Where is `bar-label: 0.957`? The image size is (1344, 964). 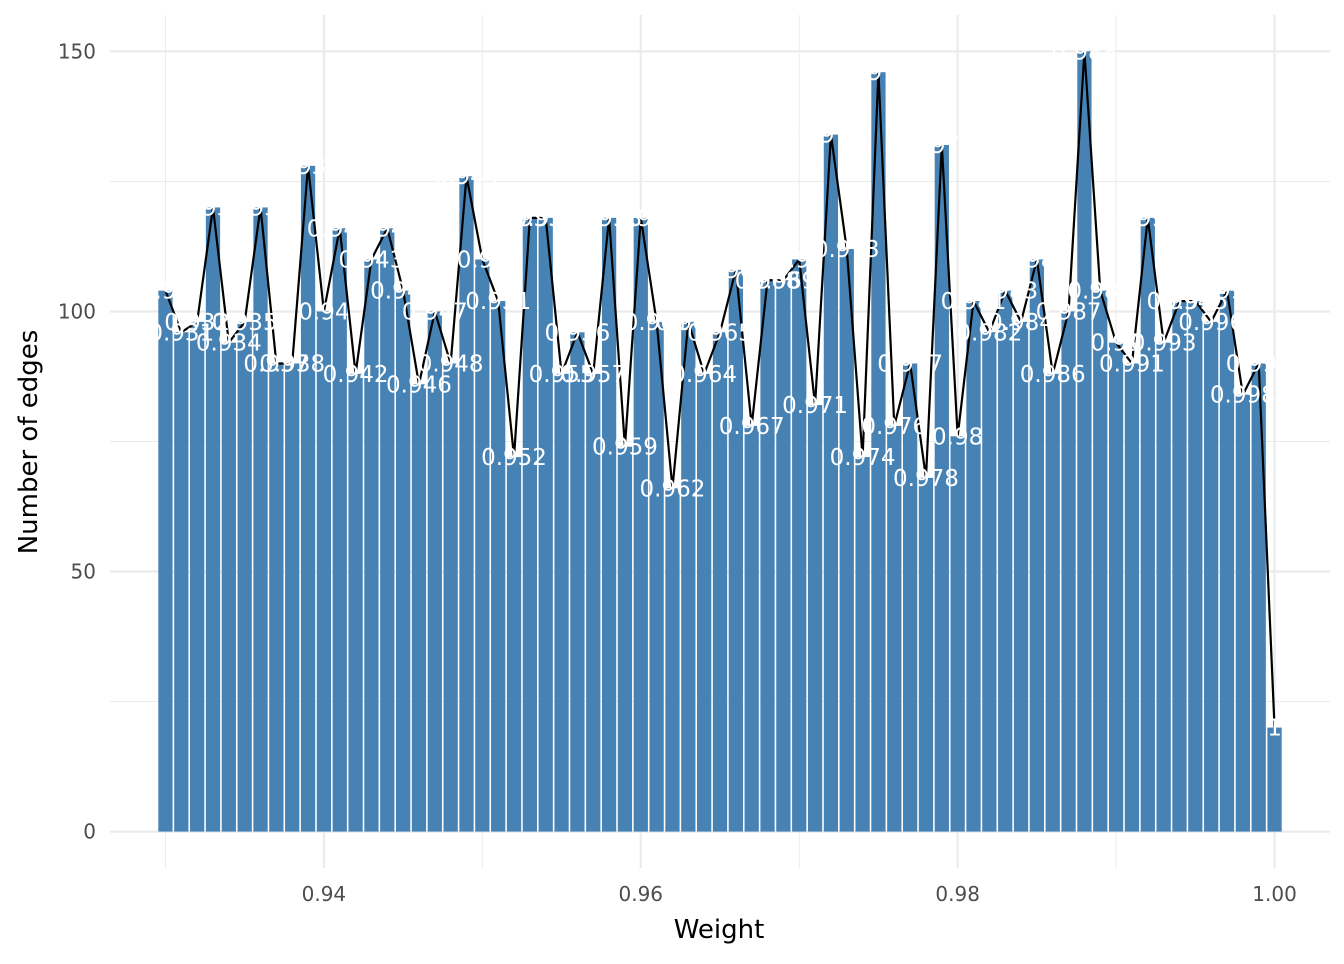
bar-label: 0.957 is located at coordinates (593, 375).